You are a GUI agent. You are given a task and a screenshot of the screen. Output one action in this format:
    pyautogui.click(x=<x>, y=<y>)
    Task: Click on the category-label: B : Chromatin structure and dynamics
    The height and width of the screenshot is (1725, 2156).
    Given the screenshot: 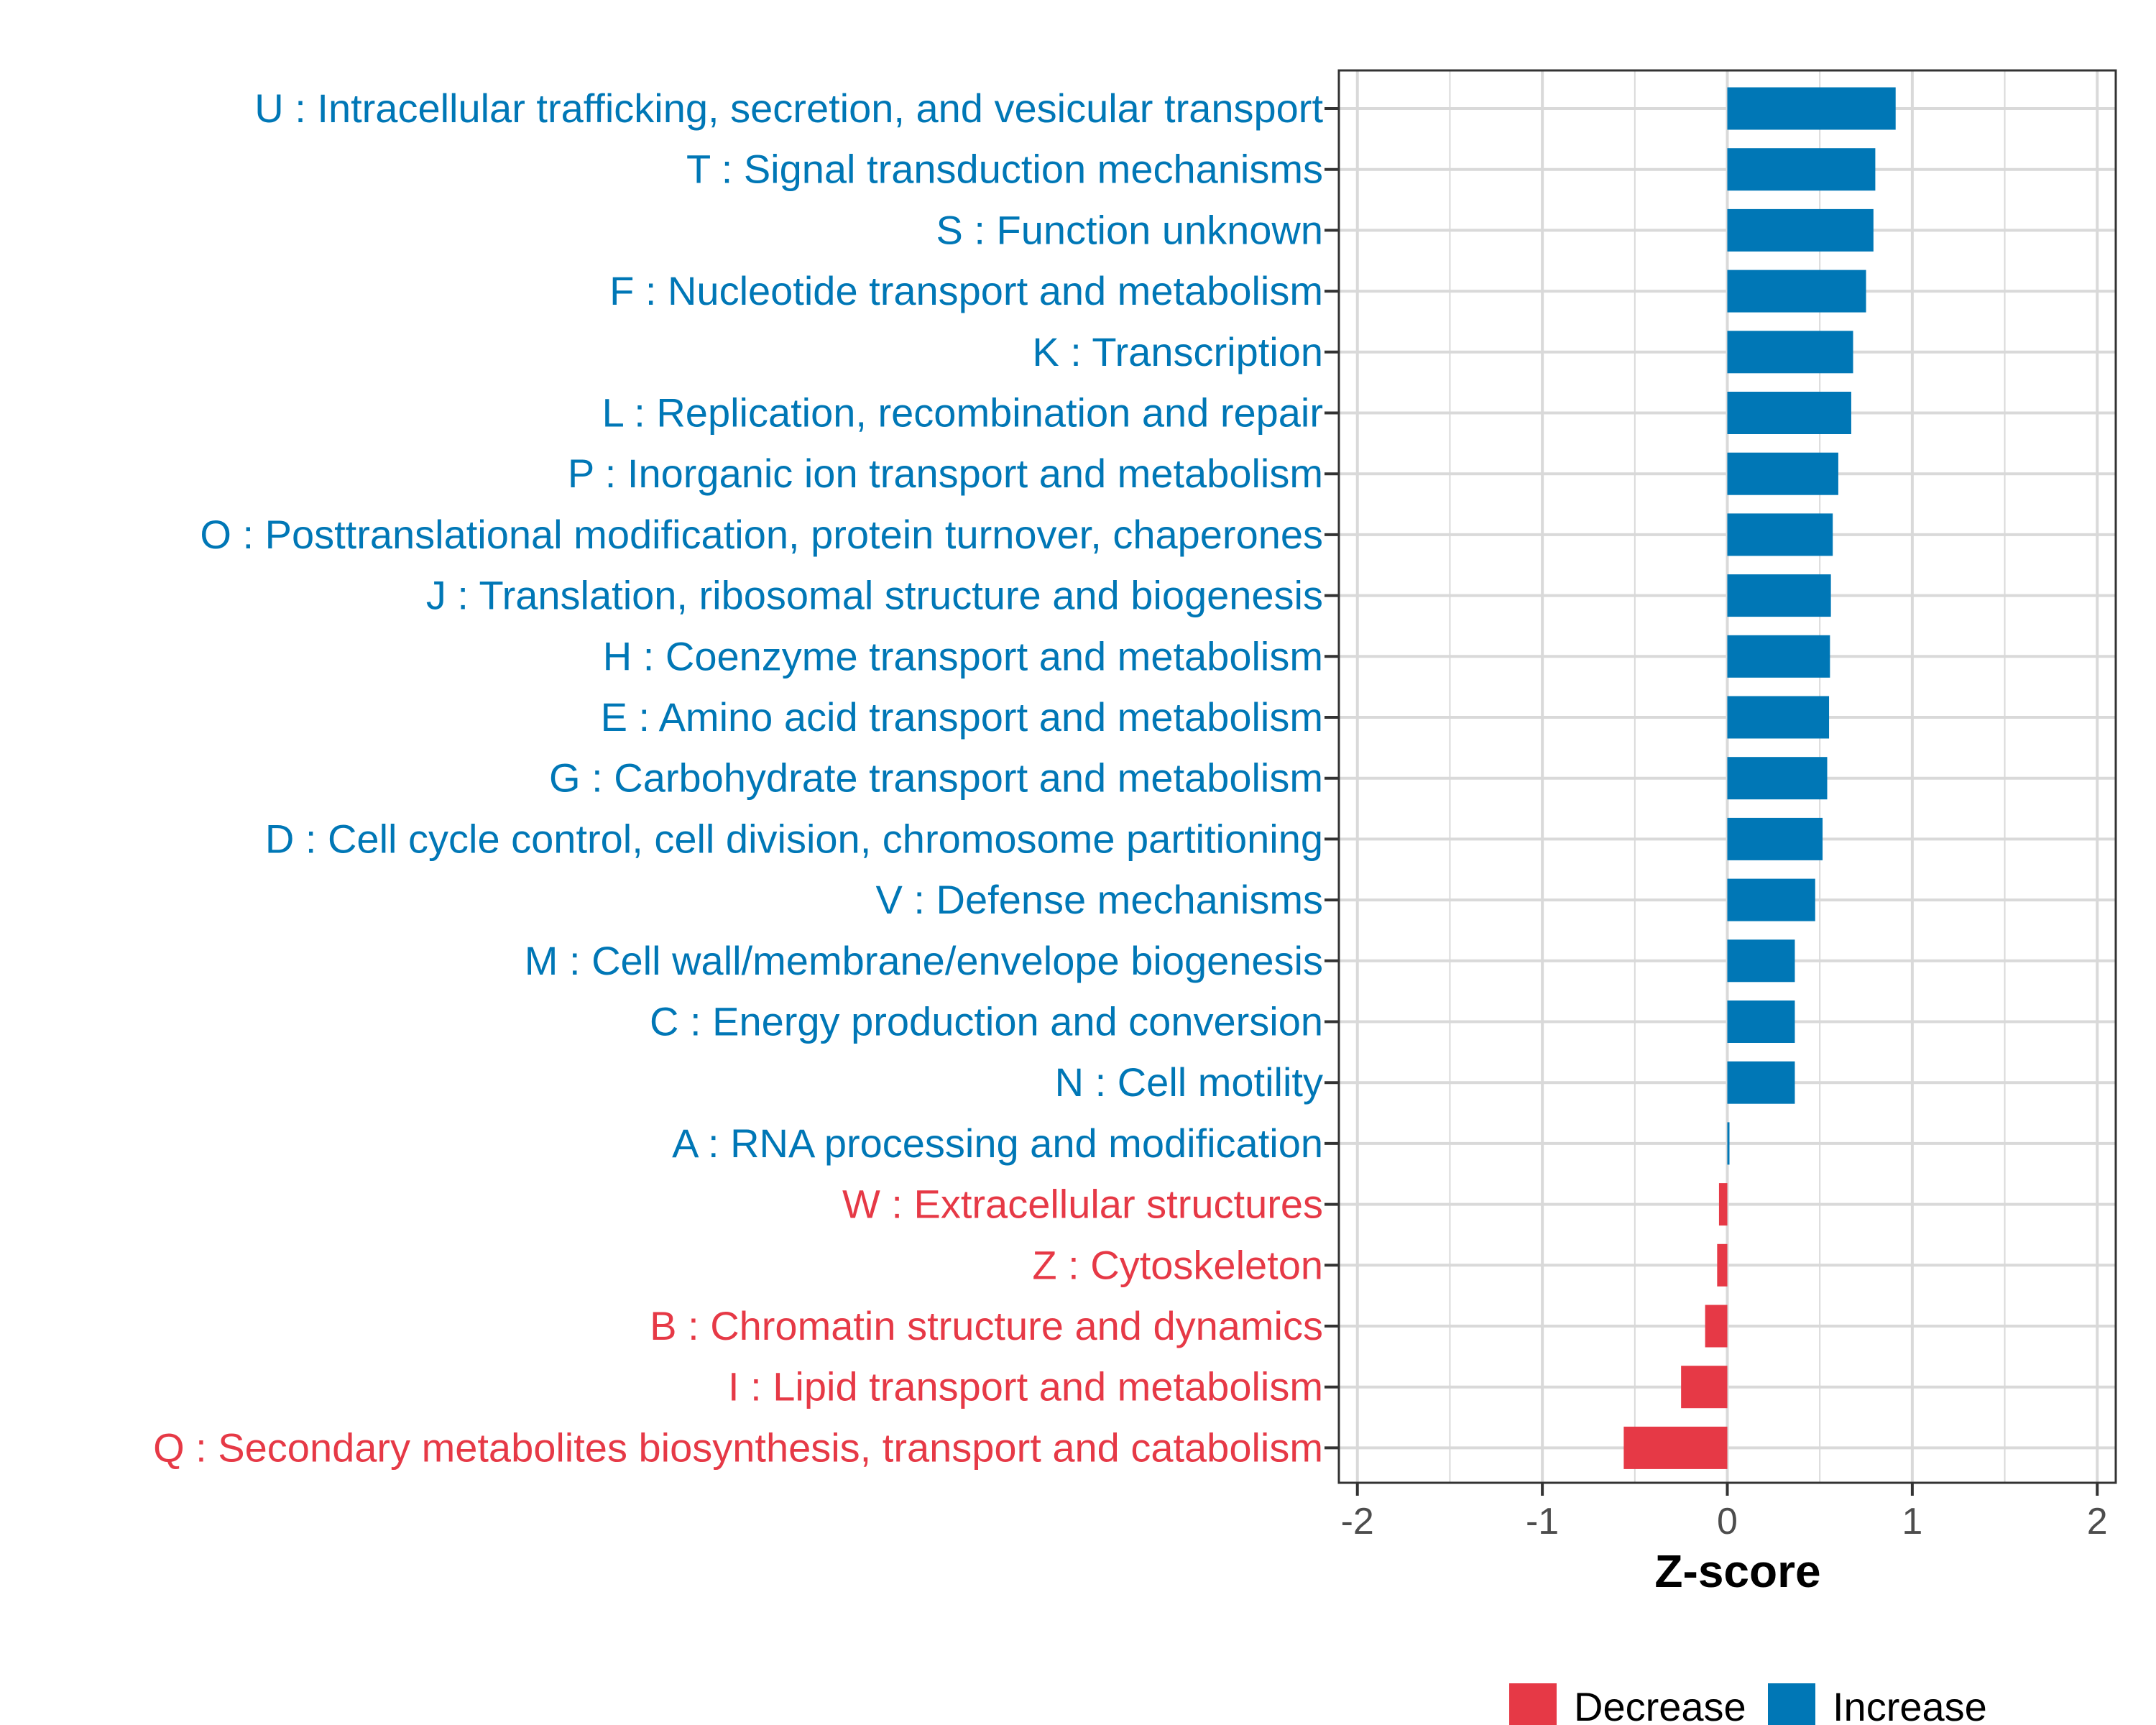 What is the action you would take?
    pyautogui.click(x=987, y=1325)
    